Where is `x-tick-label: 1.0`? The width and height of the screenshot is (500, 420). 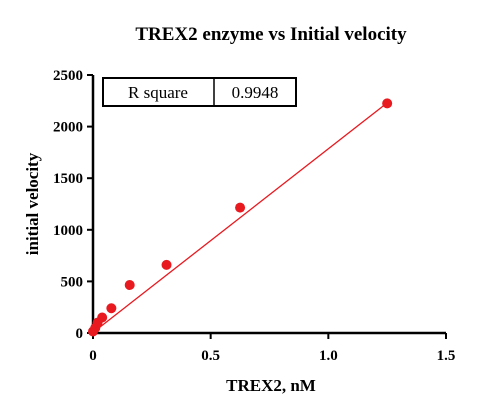
x-tick-label: 1.0 is located at coordinates (328, 356).